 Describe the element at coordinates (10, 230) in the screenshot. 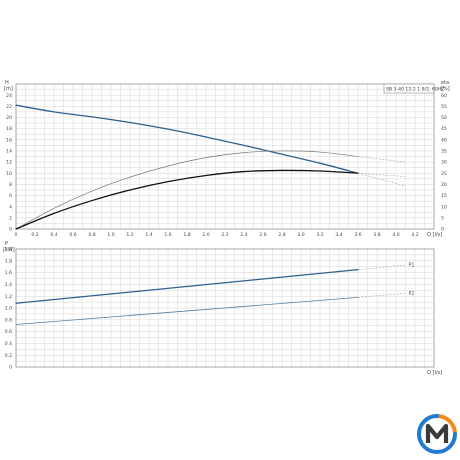

I see `head-tick-label: 0` at that location.